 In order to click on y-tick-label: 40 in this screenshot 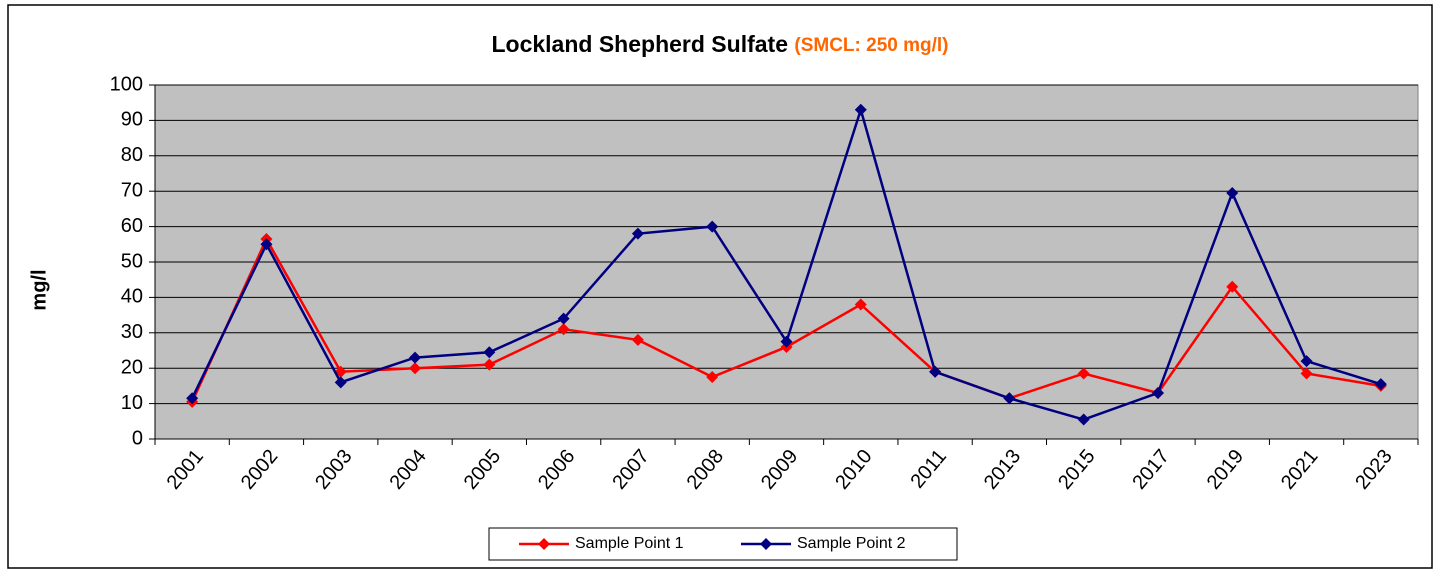, I will do `click(132, 297)`.